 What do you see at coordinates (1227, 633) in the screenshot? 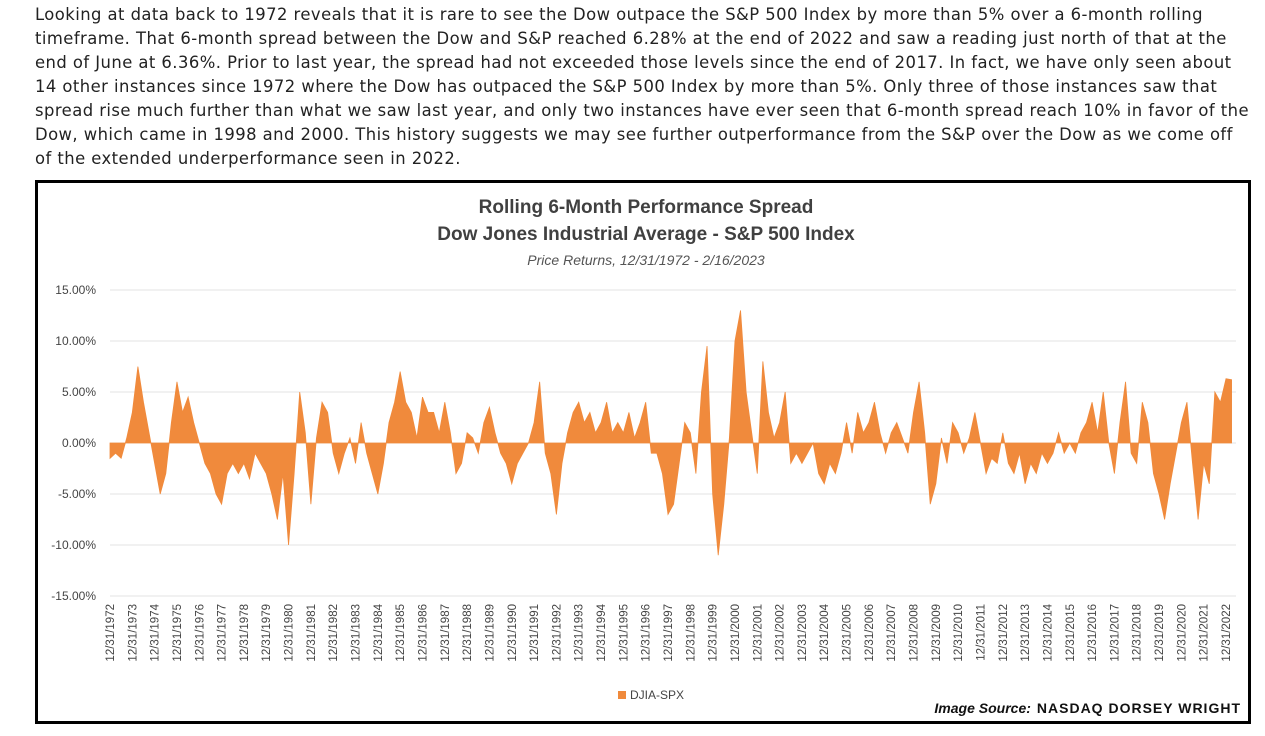
I see `x-tick-label: 12/31/2022` at bounding box center [1227, 633].